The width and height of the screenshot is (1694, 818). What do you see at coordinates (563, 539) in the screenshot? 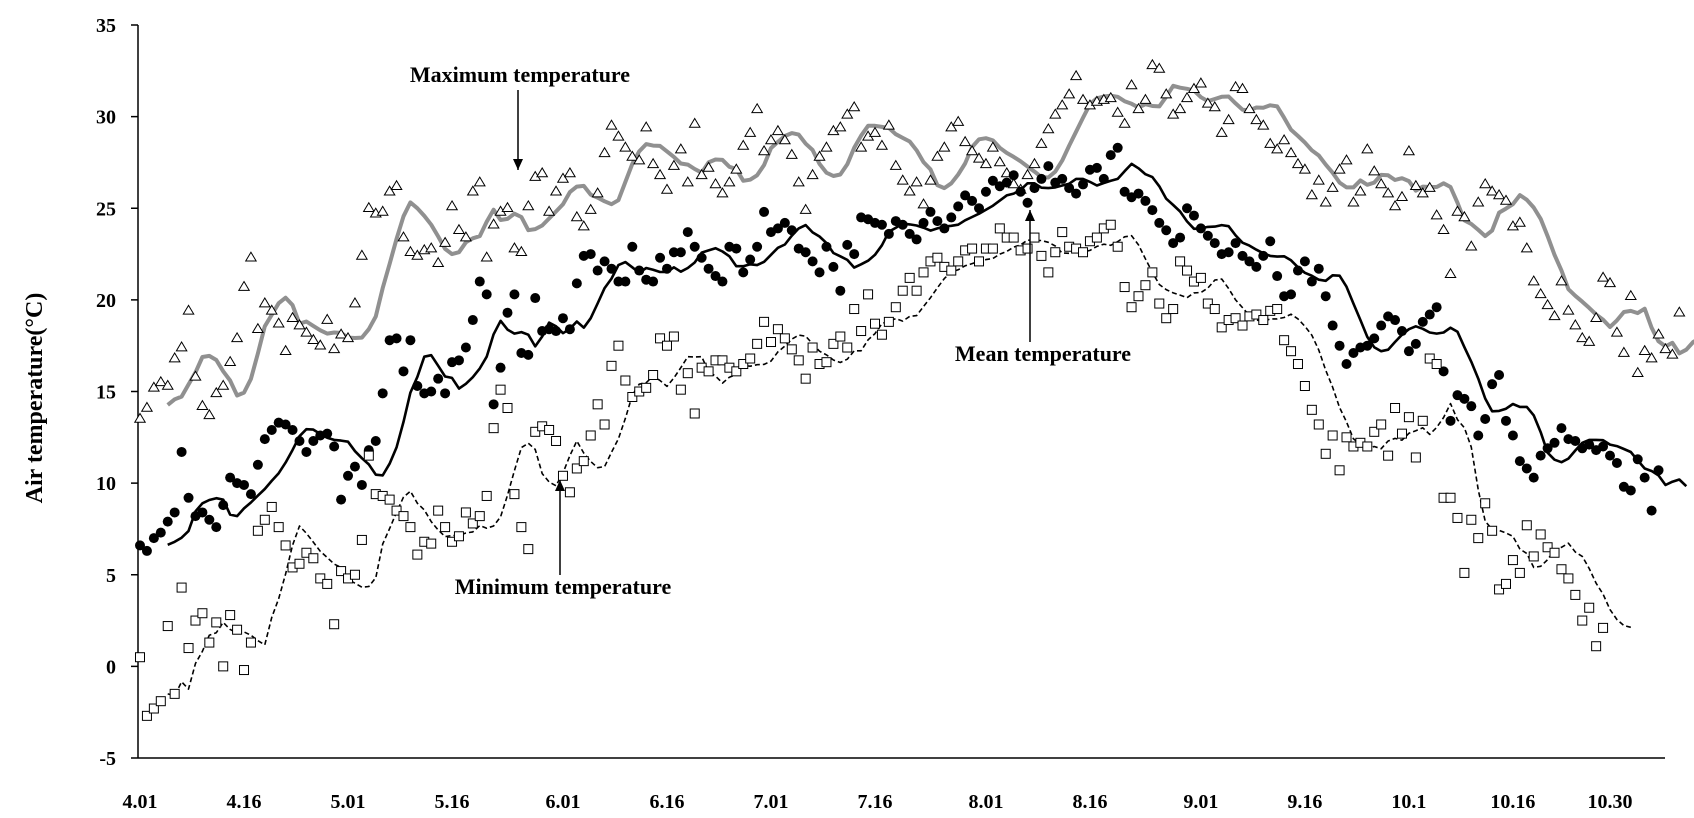
I see `annotation: Minimum temperature` at bounding box center [563, 539].